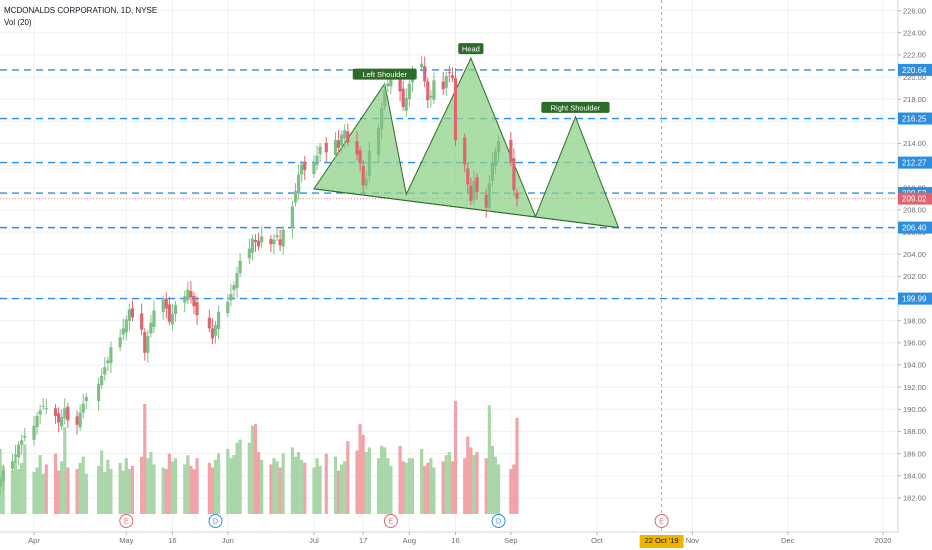 This screenshot has width=932, height=550. I want to click on price-tick-label: 218.00, so click(914, 99).